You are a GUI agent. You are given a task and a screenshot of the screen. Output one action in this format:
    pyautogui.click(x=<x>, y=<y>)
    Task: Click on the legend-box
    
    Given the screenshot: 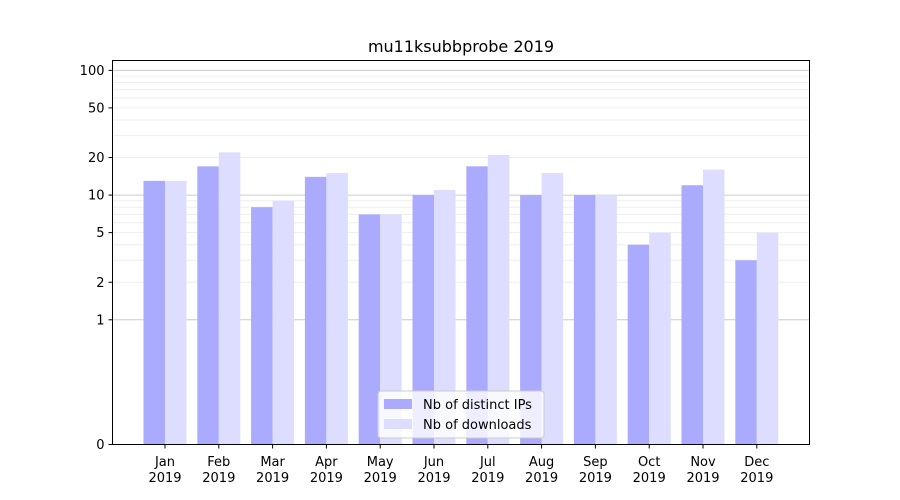 What is the action you would take?
    pyautogui.click(x=461, y=414)
    